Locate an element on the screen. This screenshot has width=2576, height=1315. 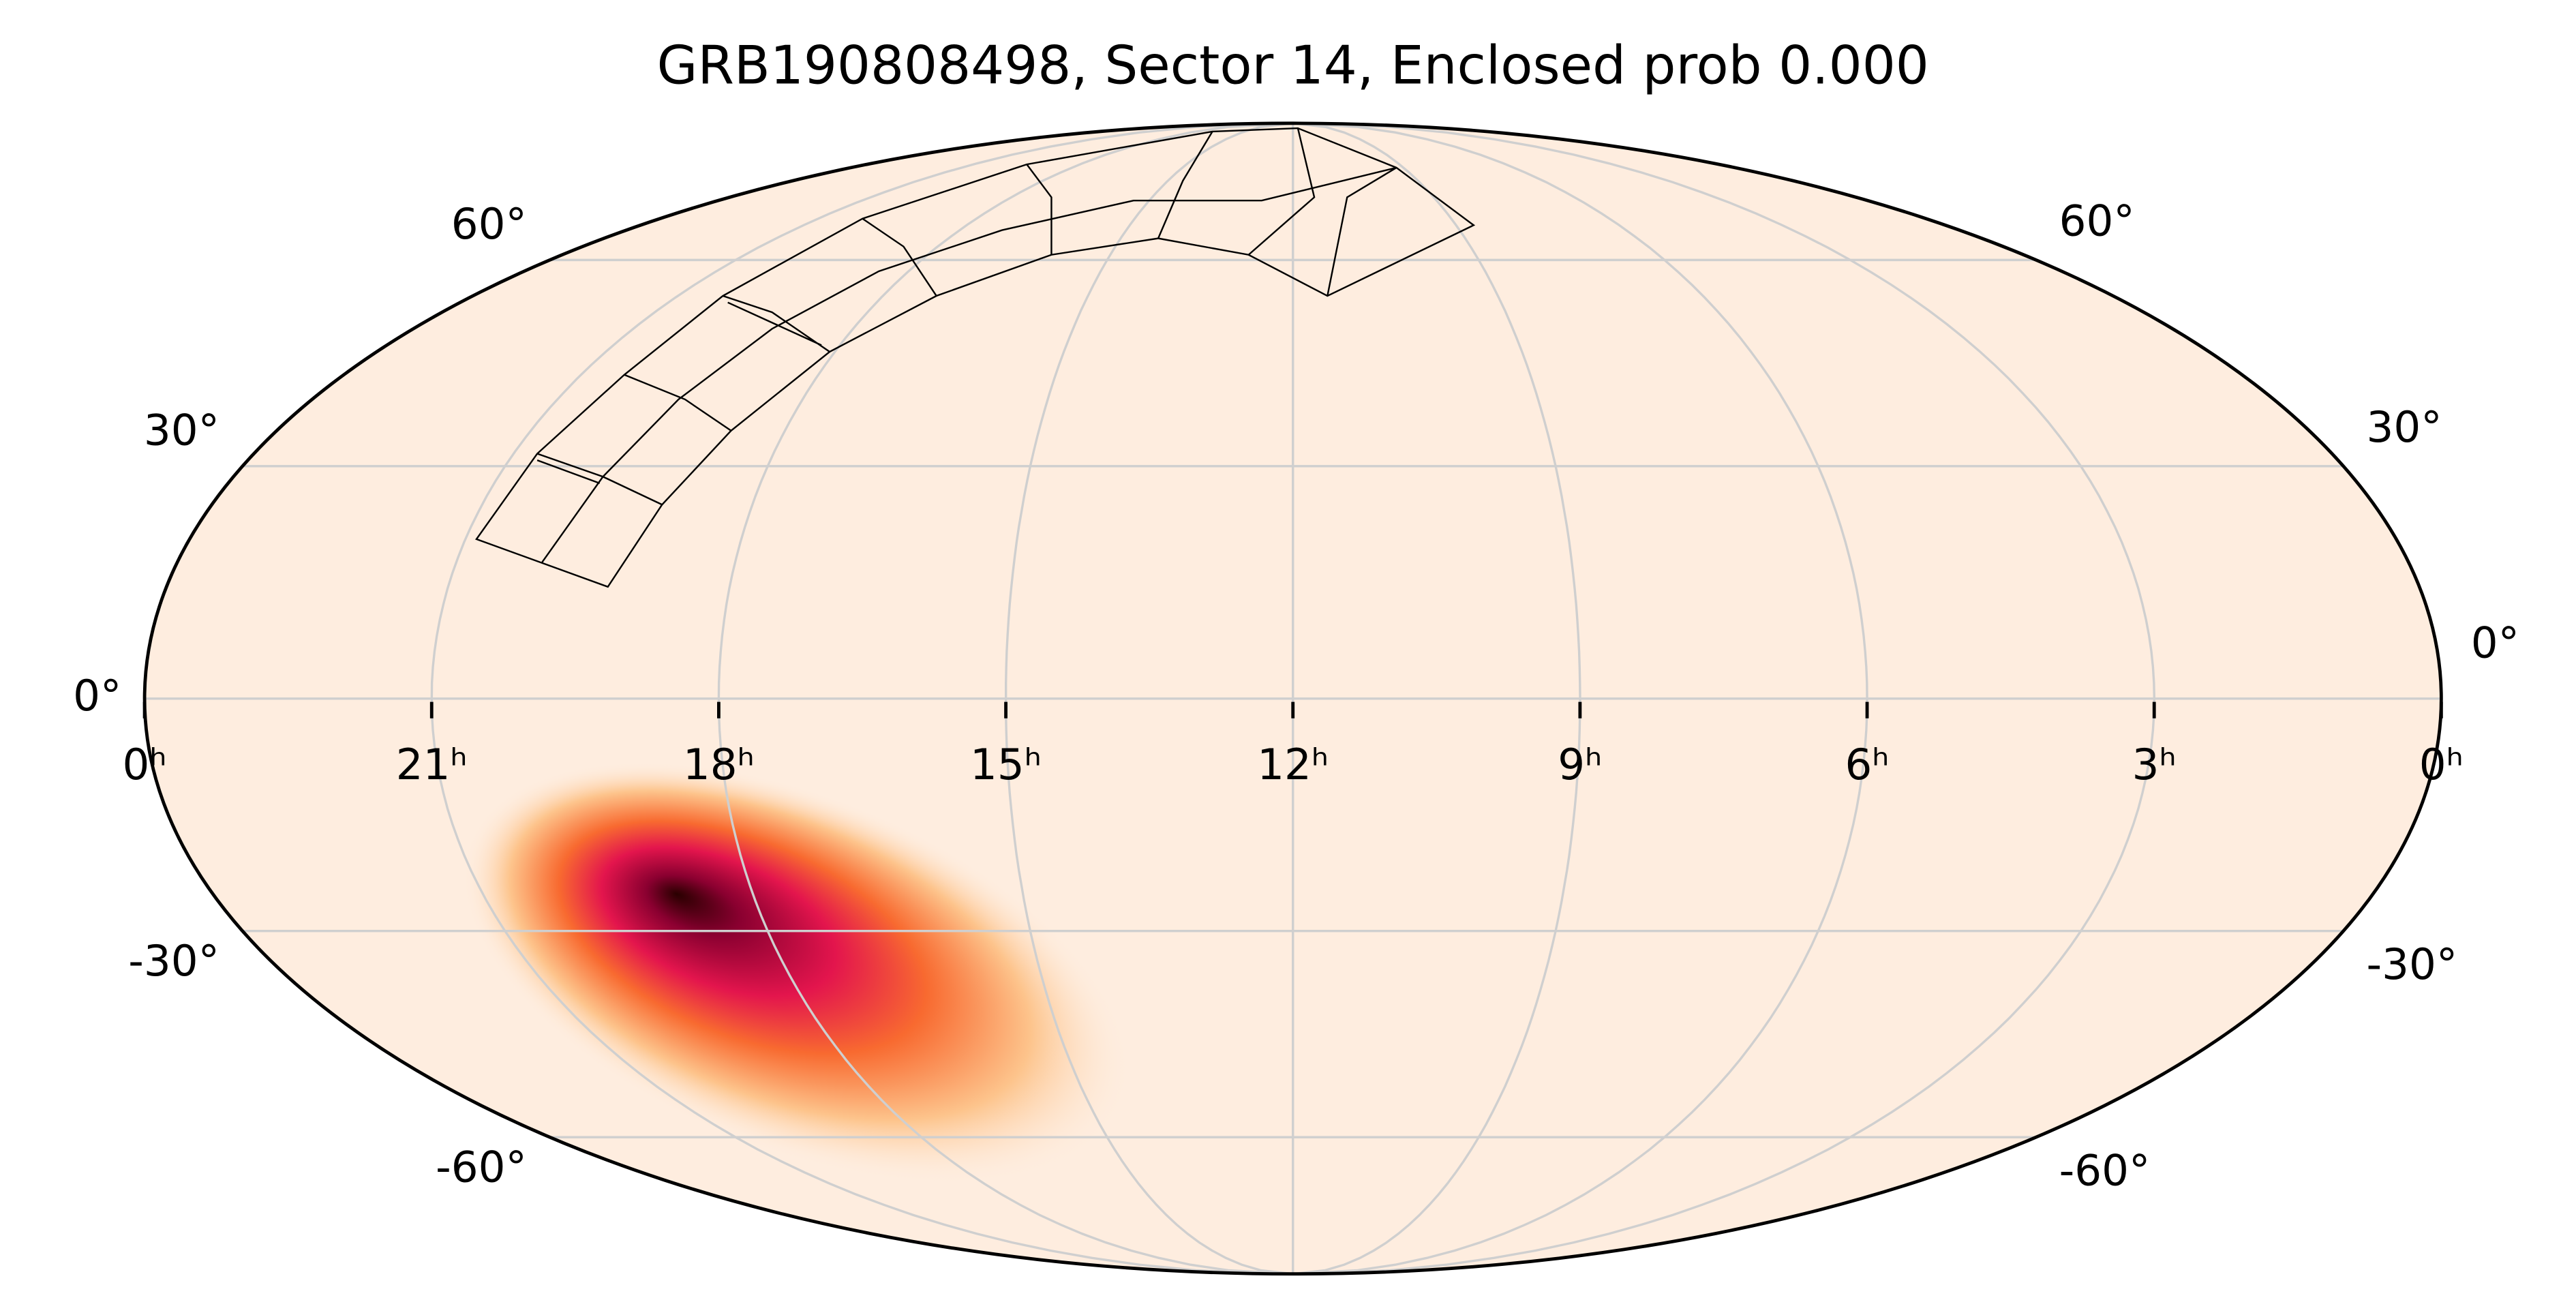
x-tick-label: 18ʰ is located at coordinates (719, 765).